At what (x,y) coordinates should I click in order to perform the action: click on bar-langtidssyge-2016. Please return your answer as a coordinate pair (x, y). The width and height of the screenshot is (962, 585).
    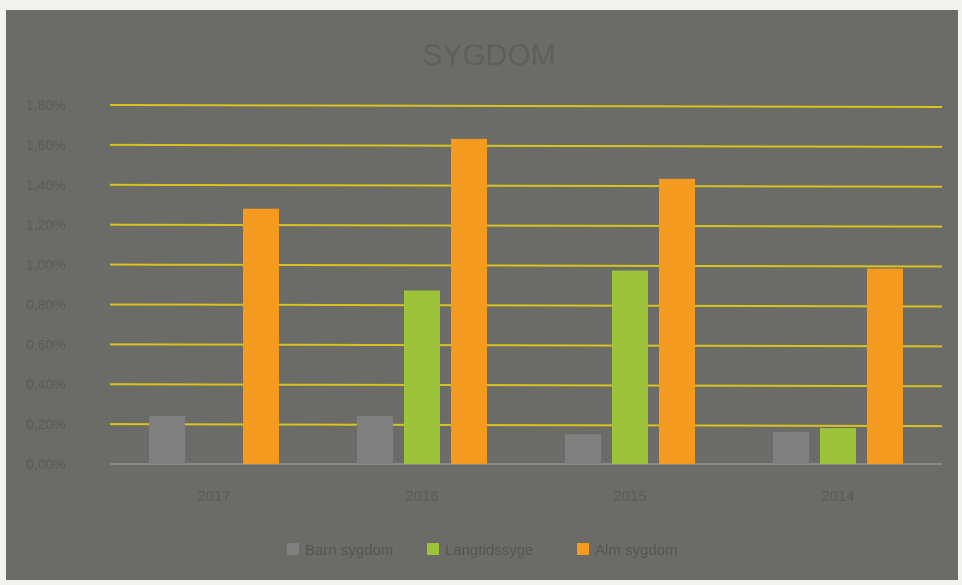
    Looking at the image, I should click on (422, 377).